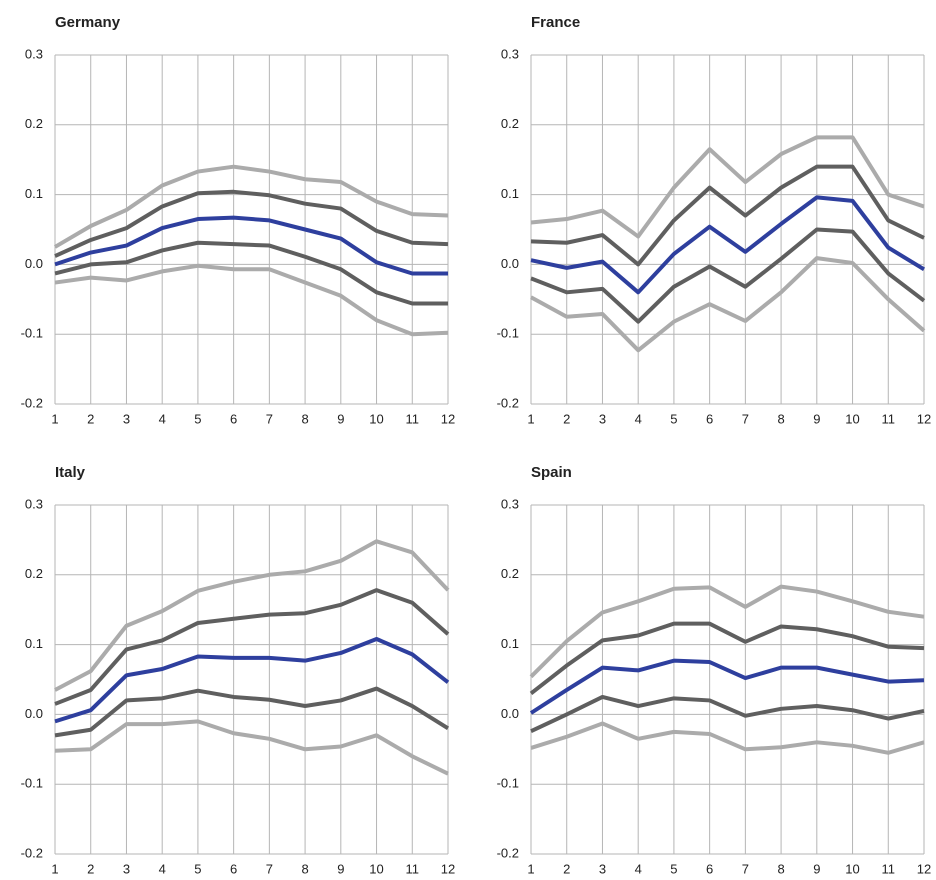 This screenshot has height=880, width=936. I want to click on chart-title: Italy, so click(70, 472).